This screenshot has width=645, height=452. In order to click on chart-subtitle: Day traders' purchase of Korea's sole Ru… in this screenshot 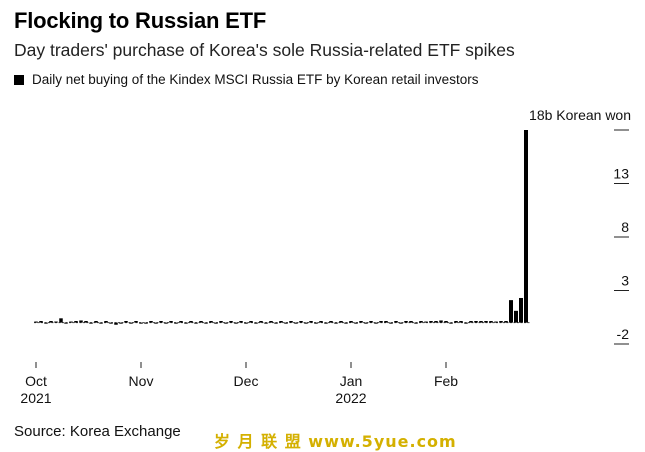, I will do `click(264, 50)`.